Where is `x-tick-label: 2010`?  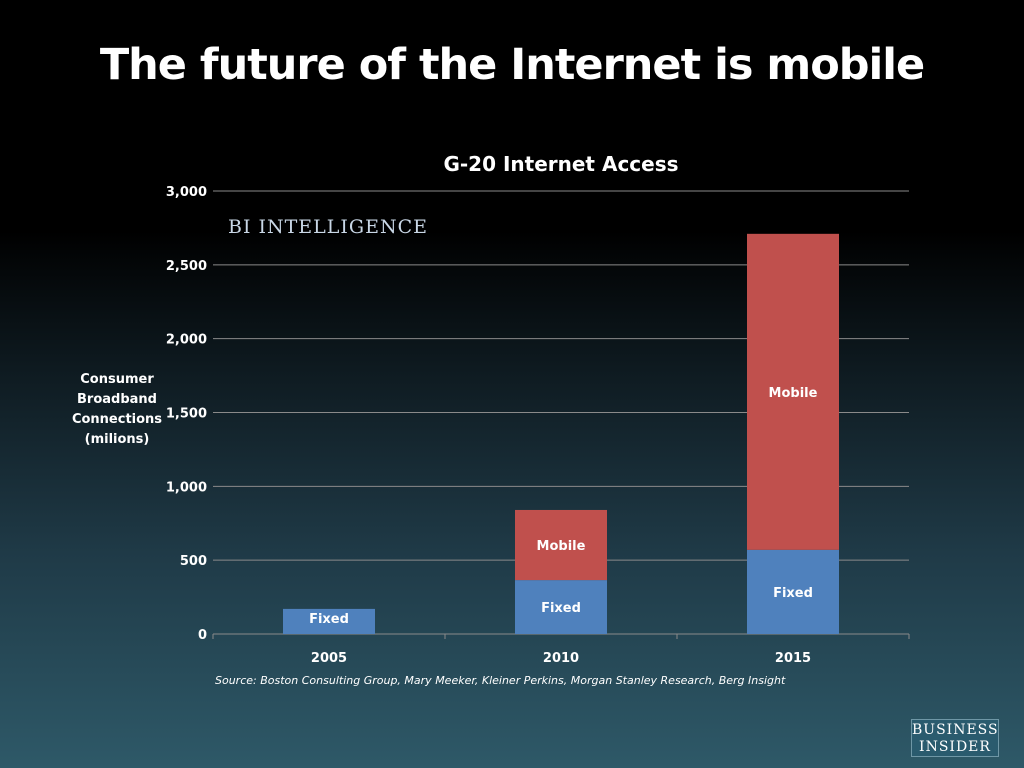
x-tick-label: 2010 is located at coordinates (561, 658).